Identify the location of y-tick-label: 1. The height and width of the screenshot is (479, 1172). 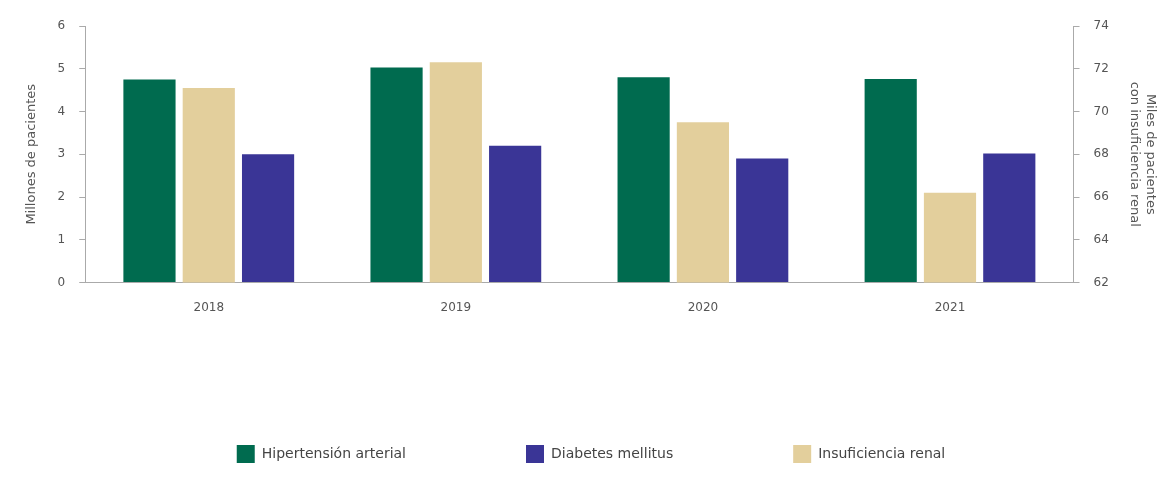
(61, 238).